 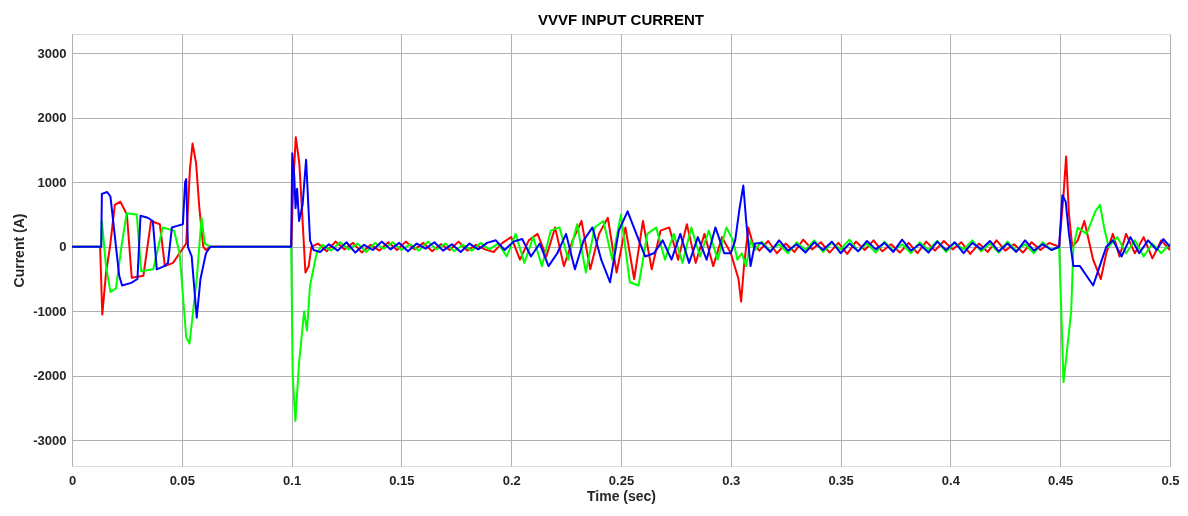 What do you see at coordinates (621, 19) in the screenshot?
I see `chart-title: VVVF INPUT CURRENT` at bounding box center [621, 19].